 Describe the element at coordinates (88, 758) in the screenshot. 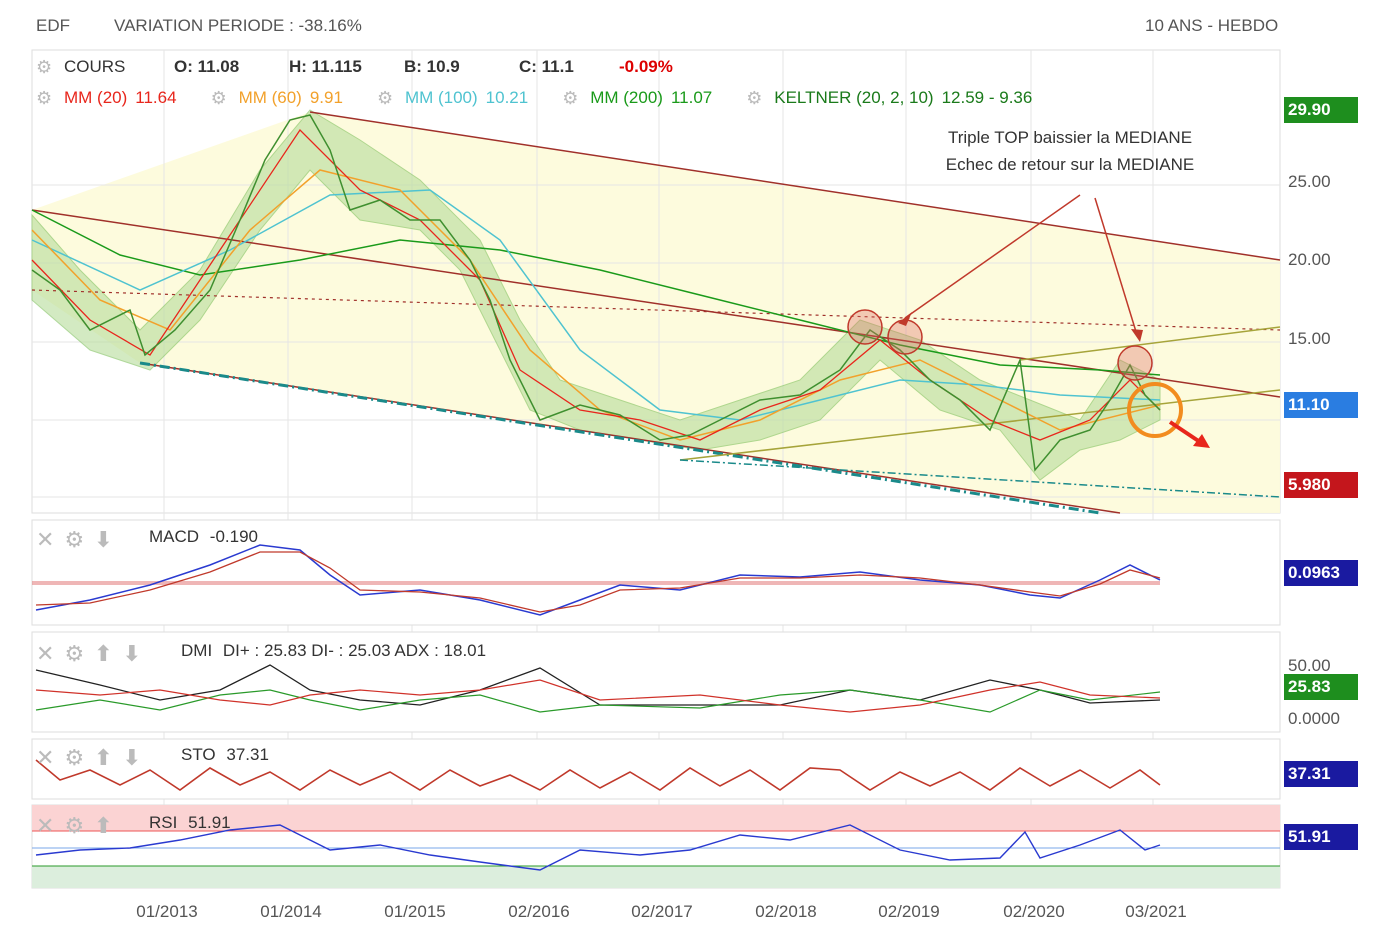

I see `sto-toolbar: ✕ ⚙ ⬆ ⬇` at that location.